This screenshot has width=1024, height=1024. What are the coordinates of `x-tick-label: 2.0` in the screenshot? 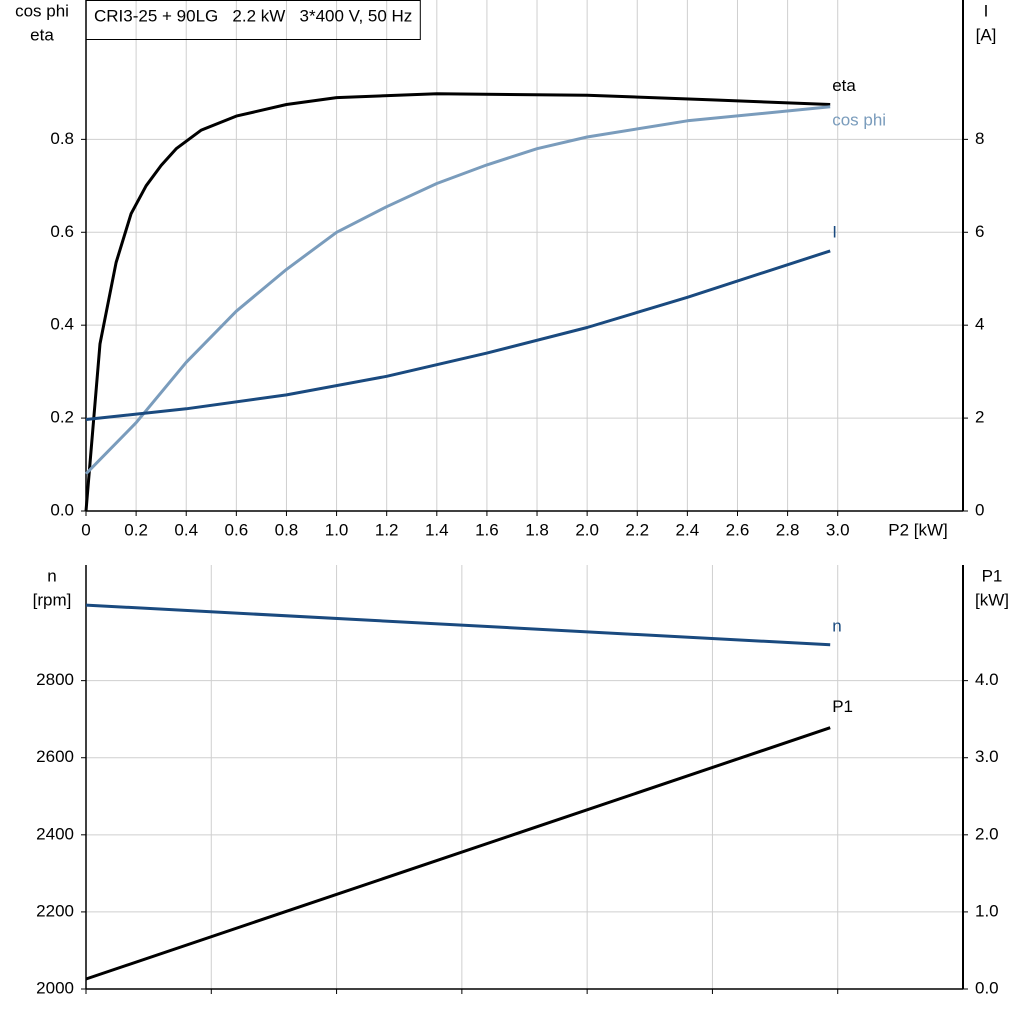 It's located at (587, 529).